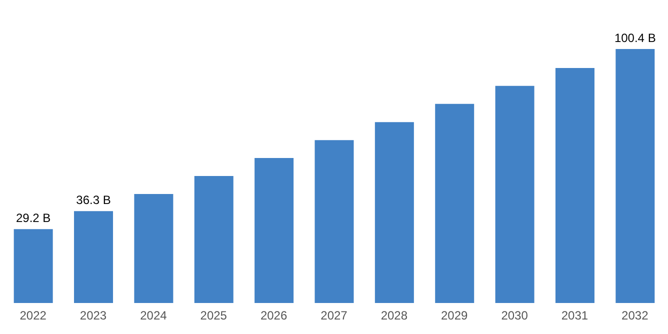 This screenshot has height=334, width=668. Describe the element at coordinates (33, 315) in the screenshot. I see `x-tick-label: 2022` at that location.